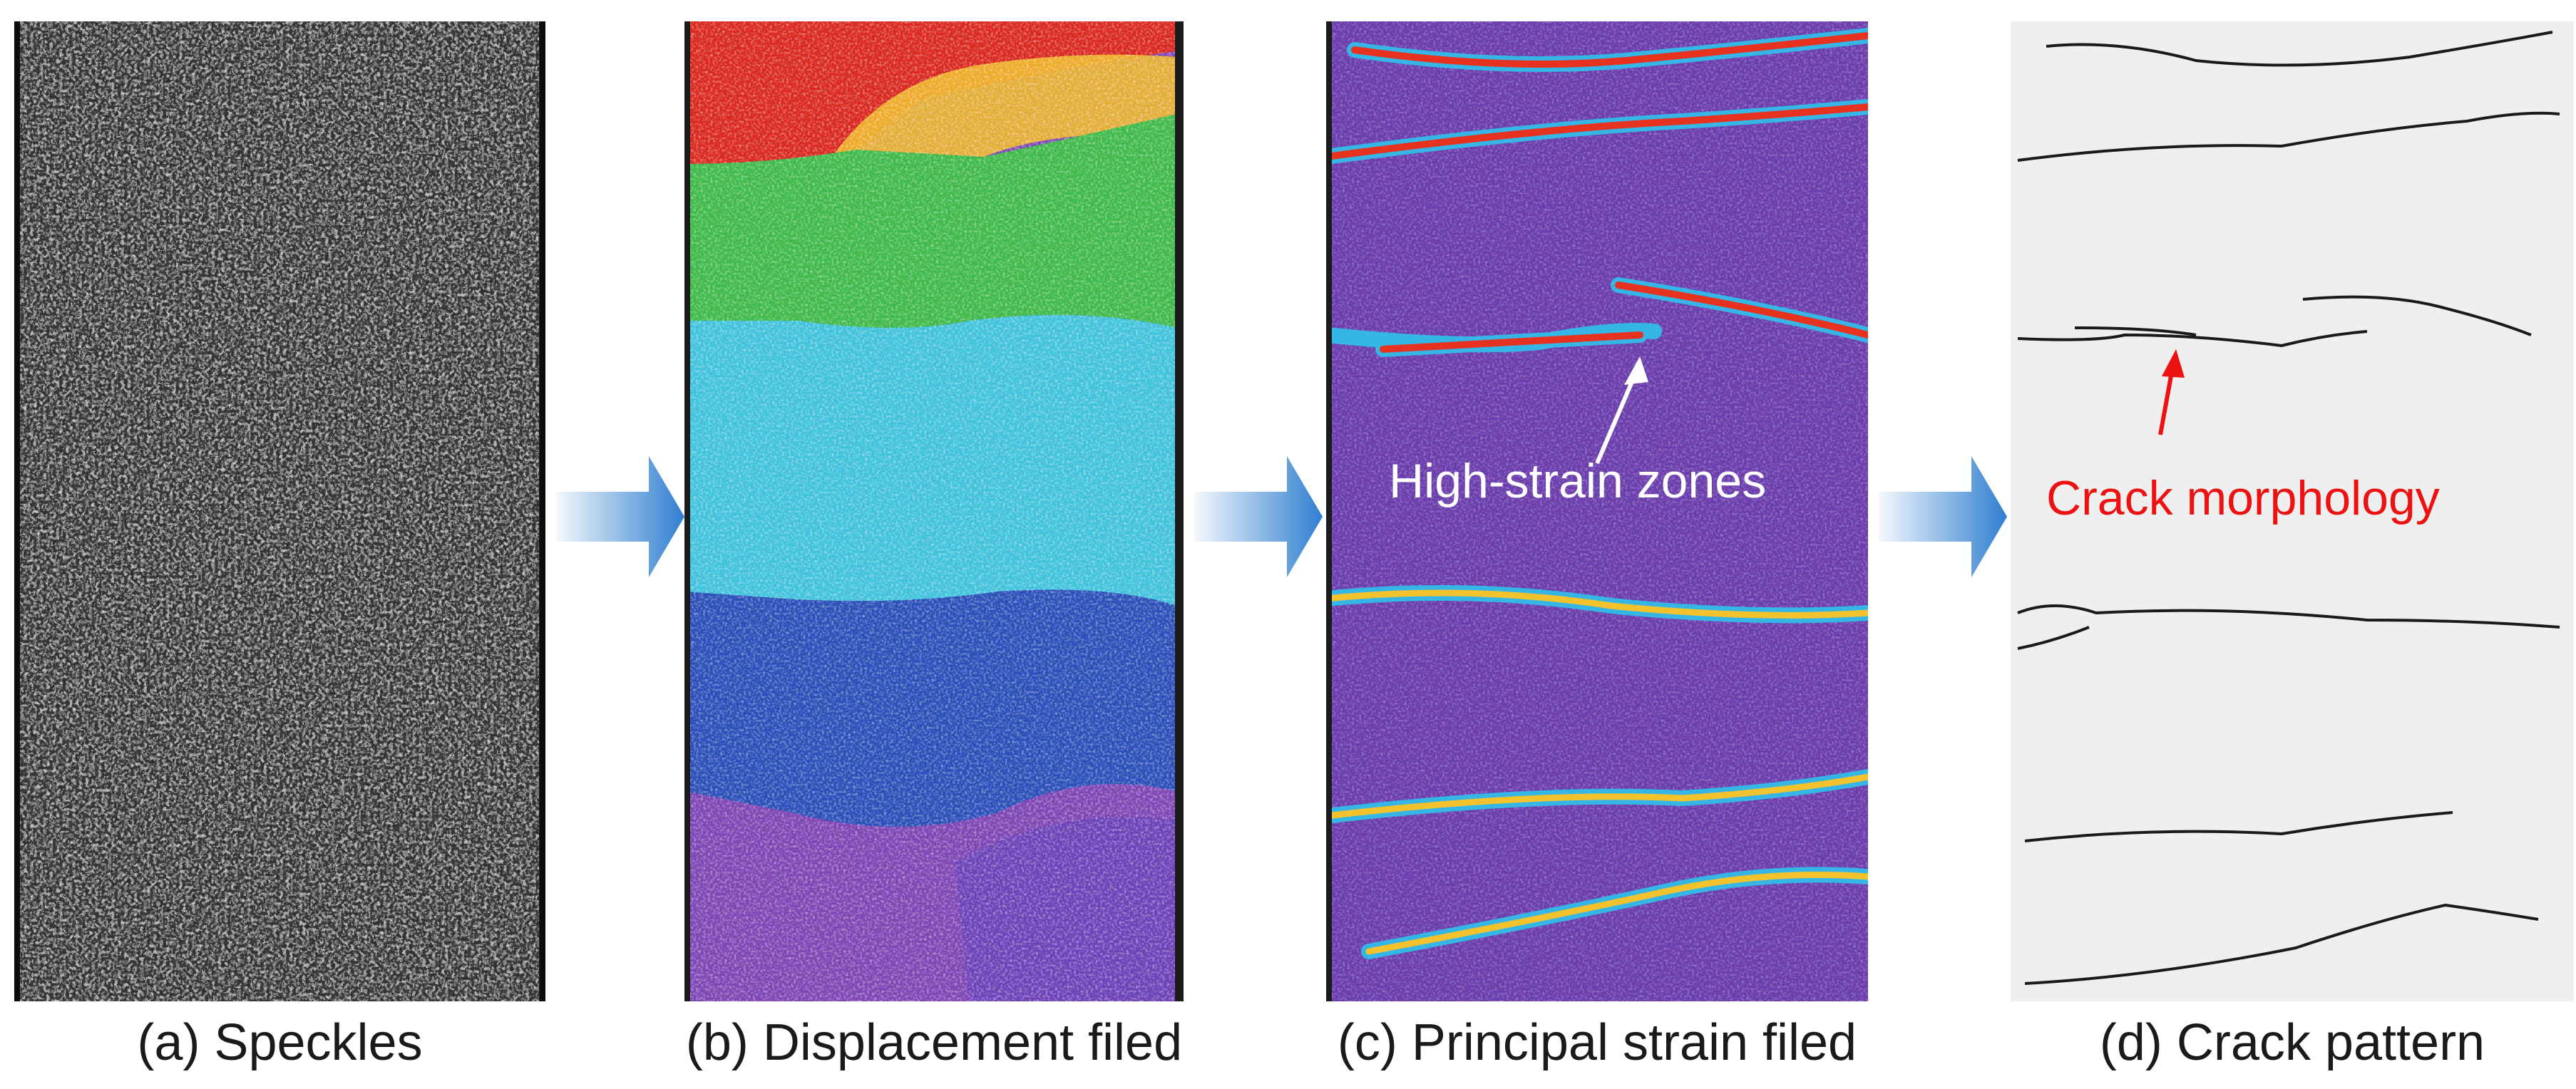 The width and height of the screenshot is (2576, 1089). Describe the element at coordinates (2292, 1042) in the screenshot. I see `caption-crack-pattern: (d) Crack pattern` at that location.